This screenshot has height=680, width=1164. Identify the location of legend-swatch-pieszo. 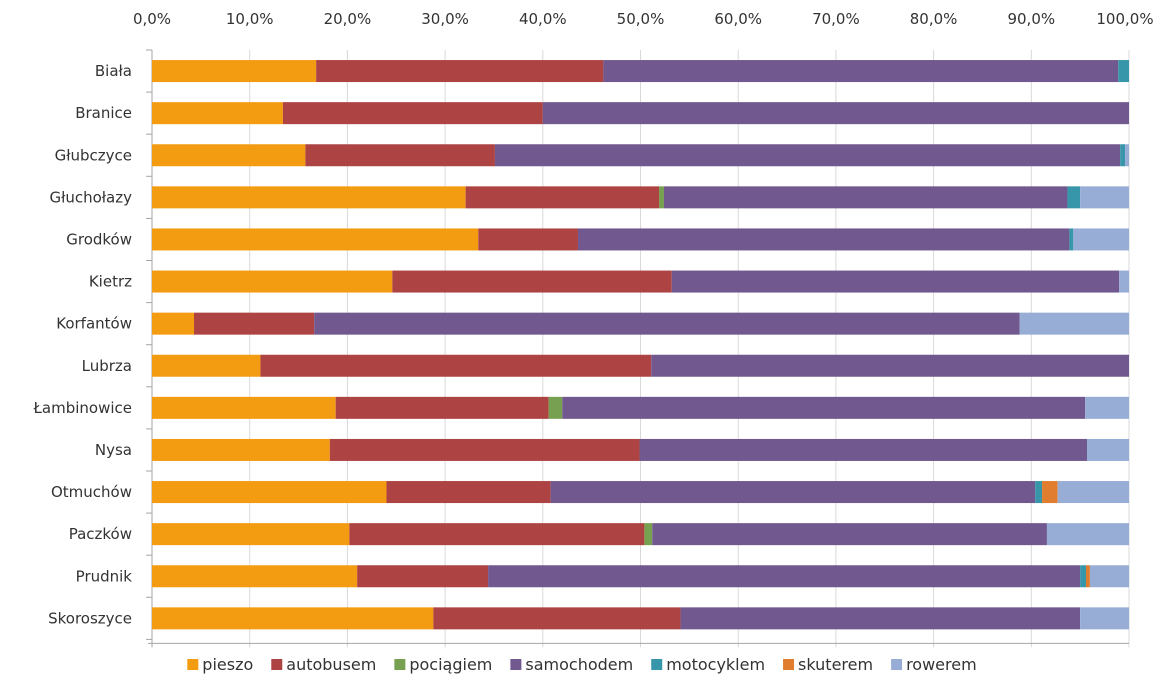
(193, 664).